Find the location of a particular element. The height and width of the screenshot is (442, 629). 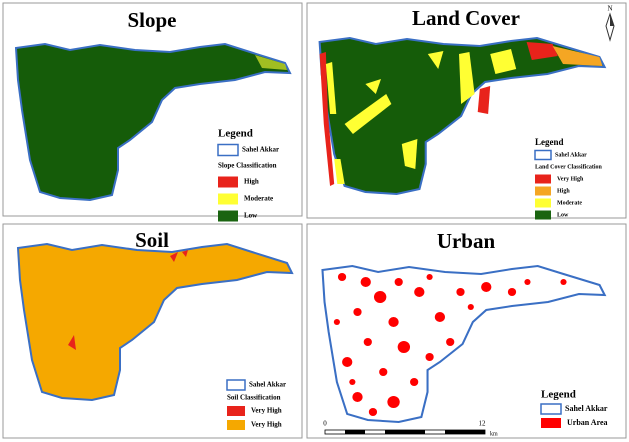

legend-subtitle: Slope Classification is located at coordinates (247, 166).